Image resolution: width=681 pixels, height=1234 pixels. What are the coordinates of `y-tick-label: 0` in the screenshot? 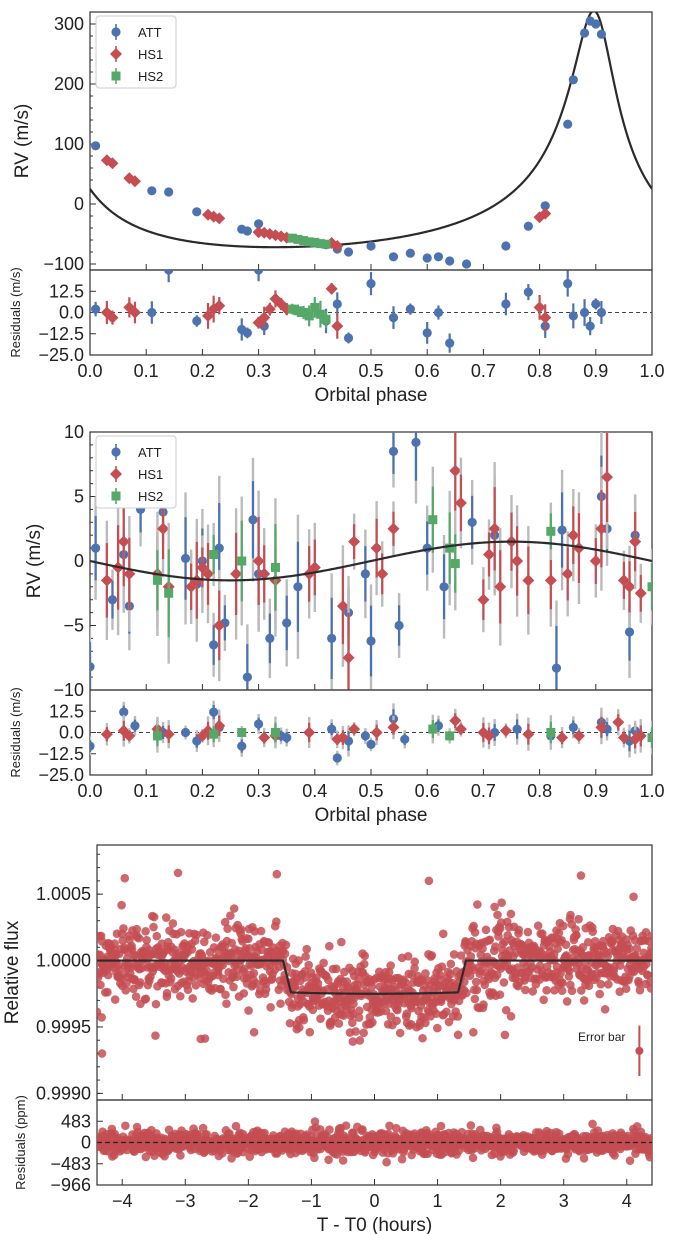 It's located at (79, 561).